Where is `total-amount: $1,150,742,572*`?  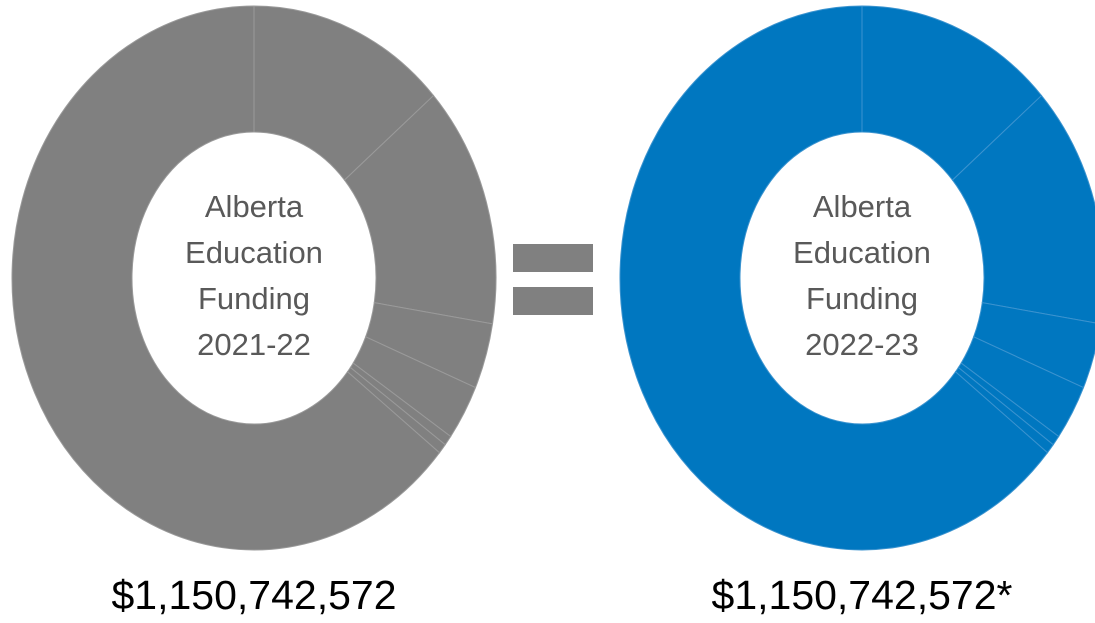 total-amount: $1,150,742,572* is located at coordinates (862, 595).